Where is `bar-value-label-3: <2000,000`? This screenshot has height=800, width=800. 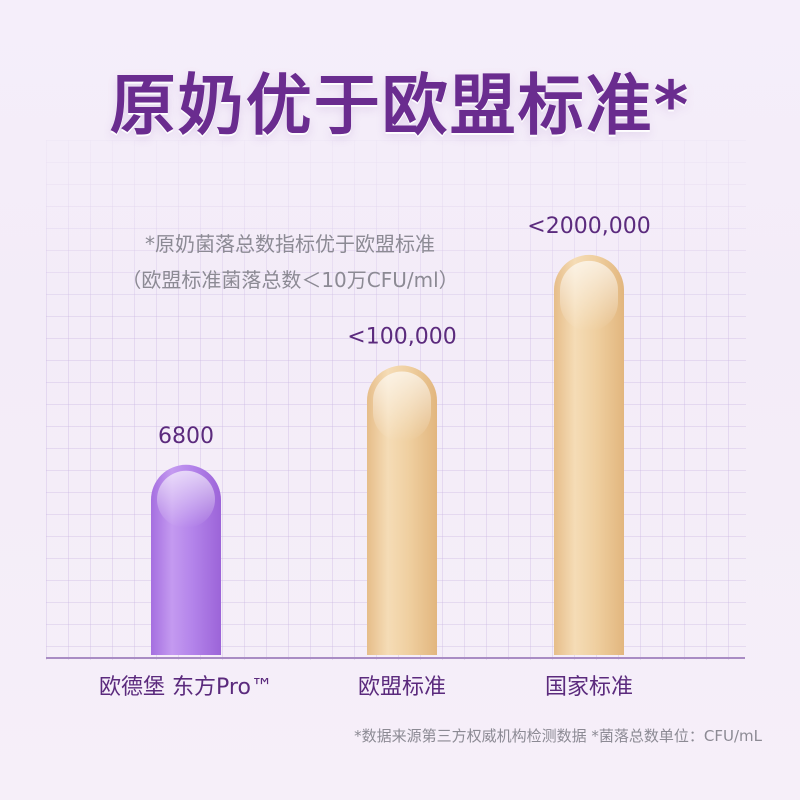
bar-value-label-3: <2000,000 is located at coordinates (588, 226).